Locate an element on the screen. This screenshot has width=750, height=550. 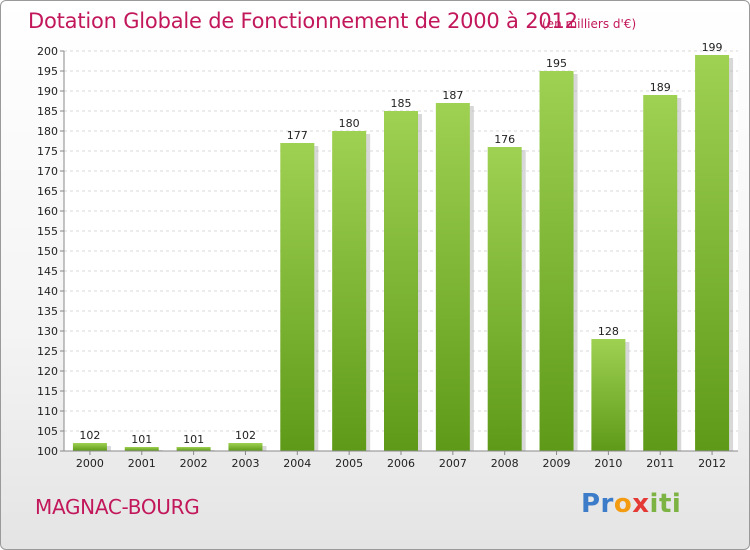
data-label: 185 is located at coordinates (401, 103).